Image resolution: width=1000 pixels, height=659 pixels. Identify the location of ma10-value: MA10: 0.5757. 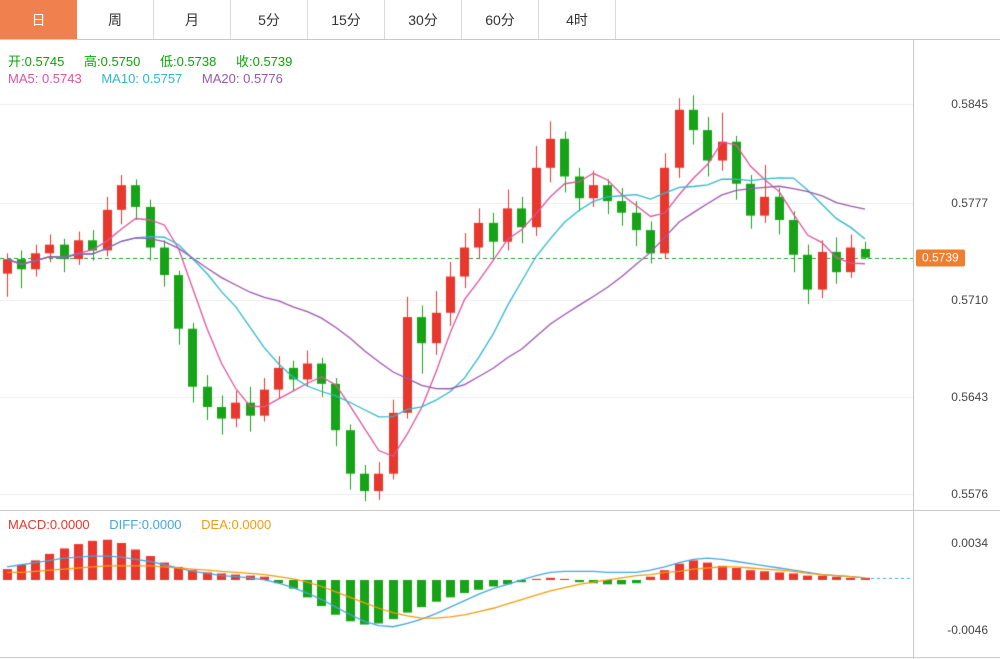
(142, 78).